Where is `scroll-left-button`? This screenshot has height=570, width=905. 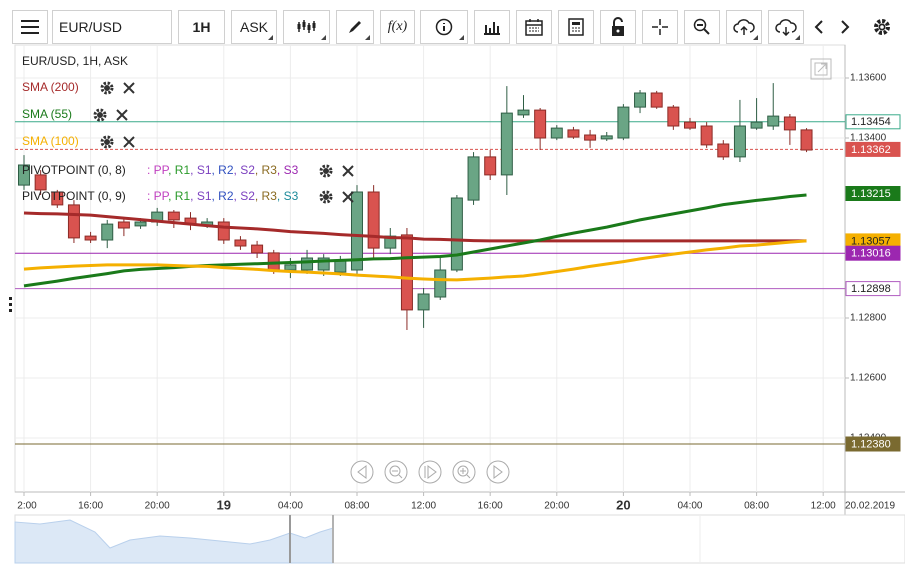
scroll-left-button is located at coordinates (819, 27).